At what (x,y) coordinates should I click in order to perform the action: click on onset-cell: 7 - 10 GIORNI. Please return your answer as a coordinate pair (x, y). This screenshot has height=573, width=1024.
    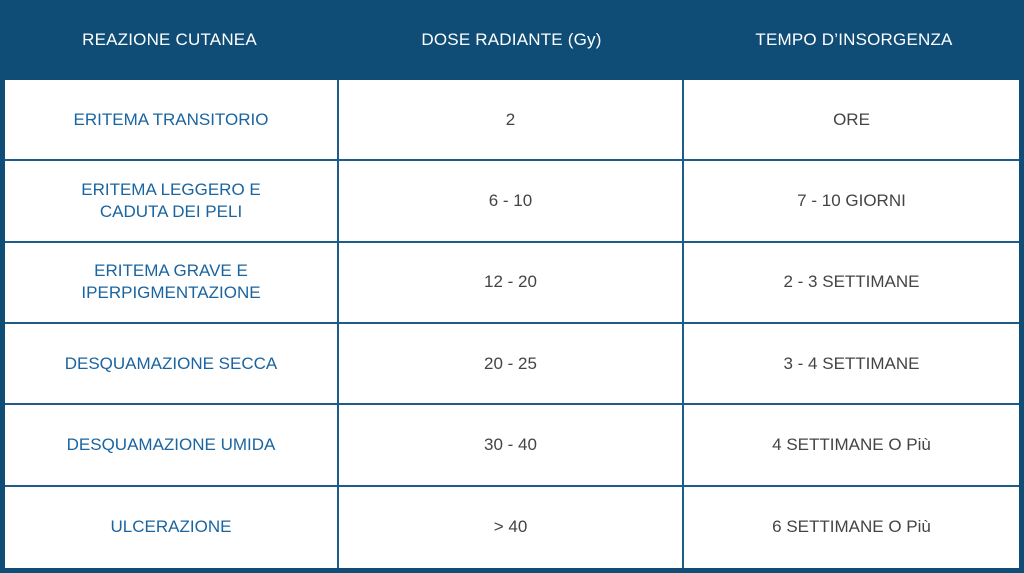
    Looking at the image, I should click on (851, 200).